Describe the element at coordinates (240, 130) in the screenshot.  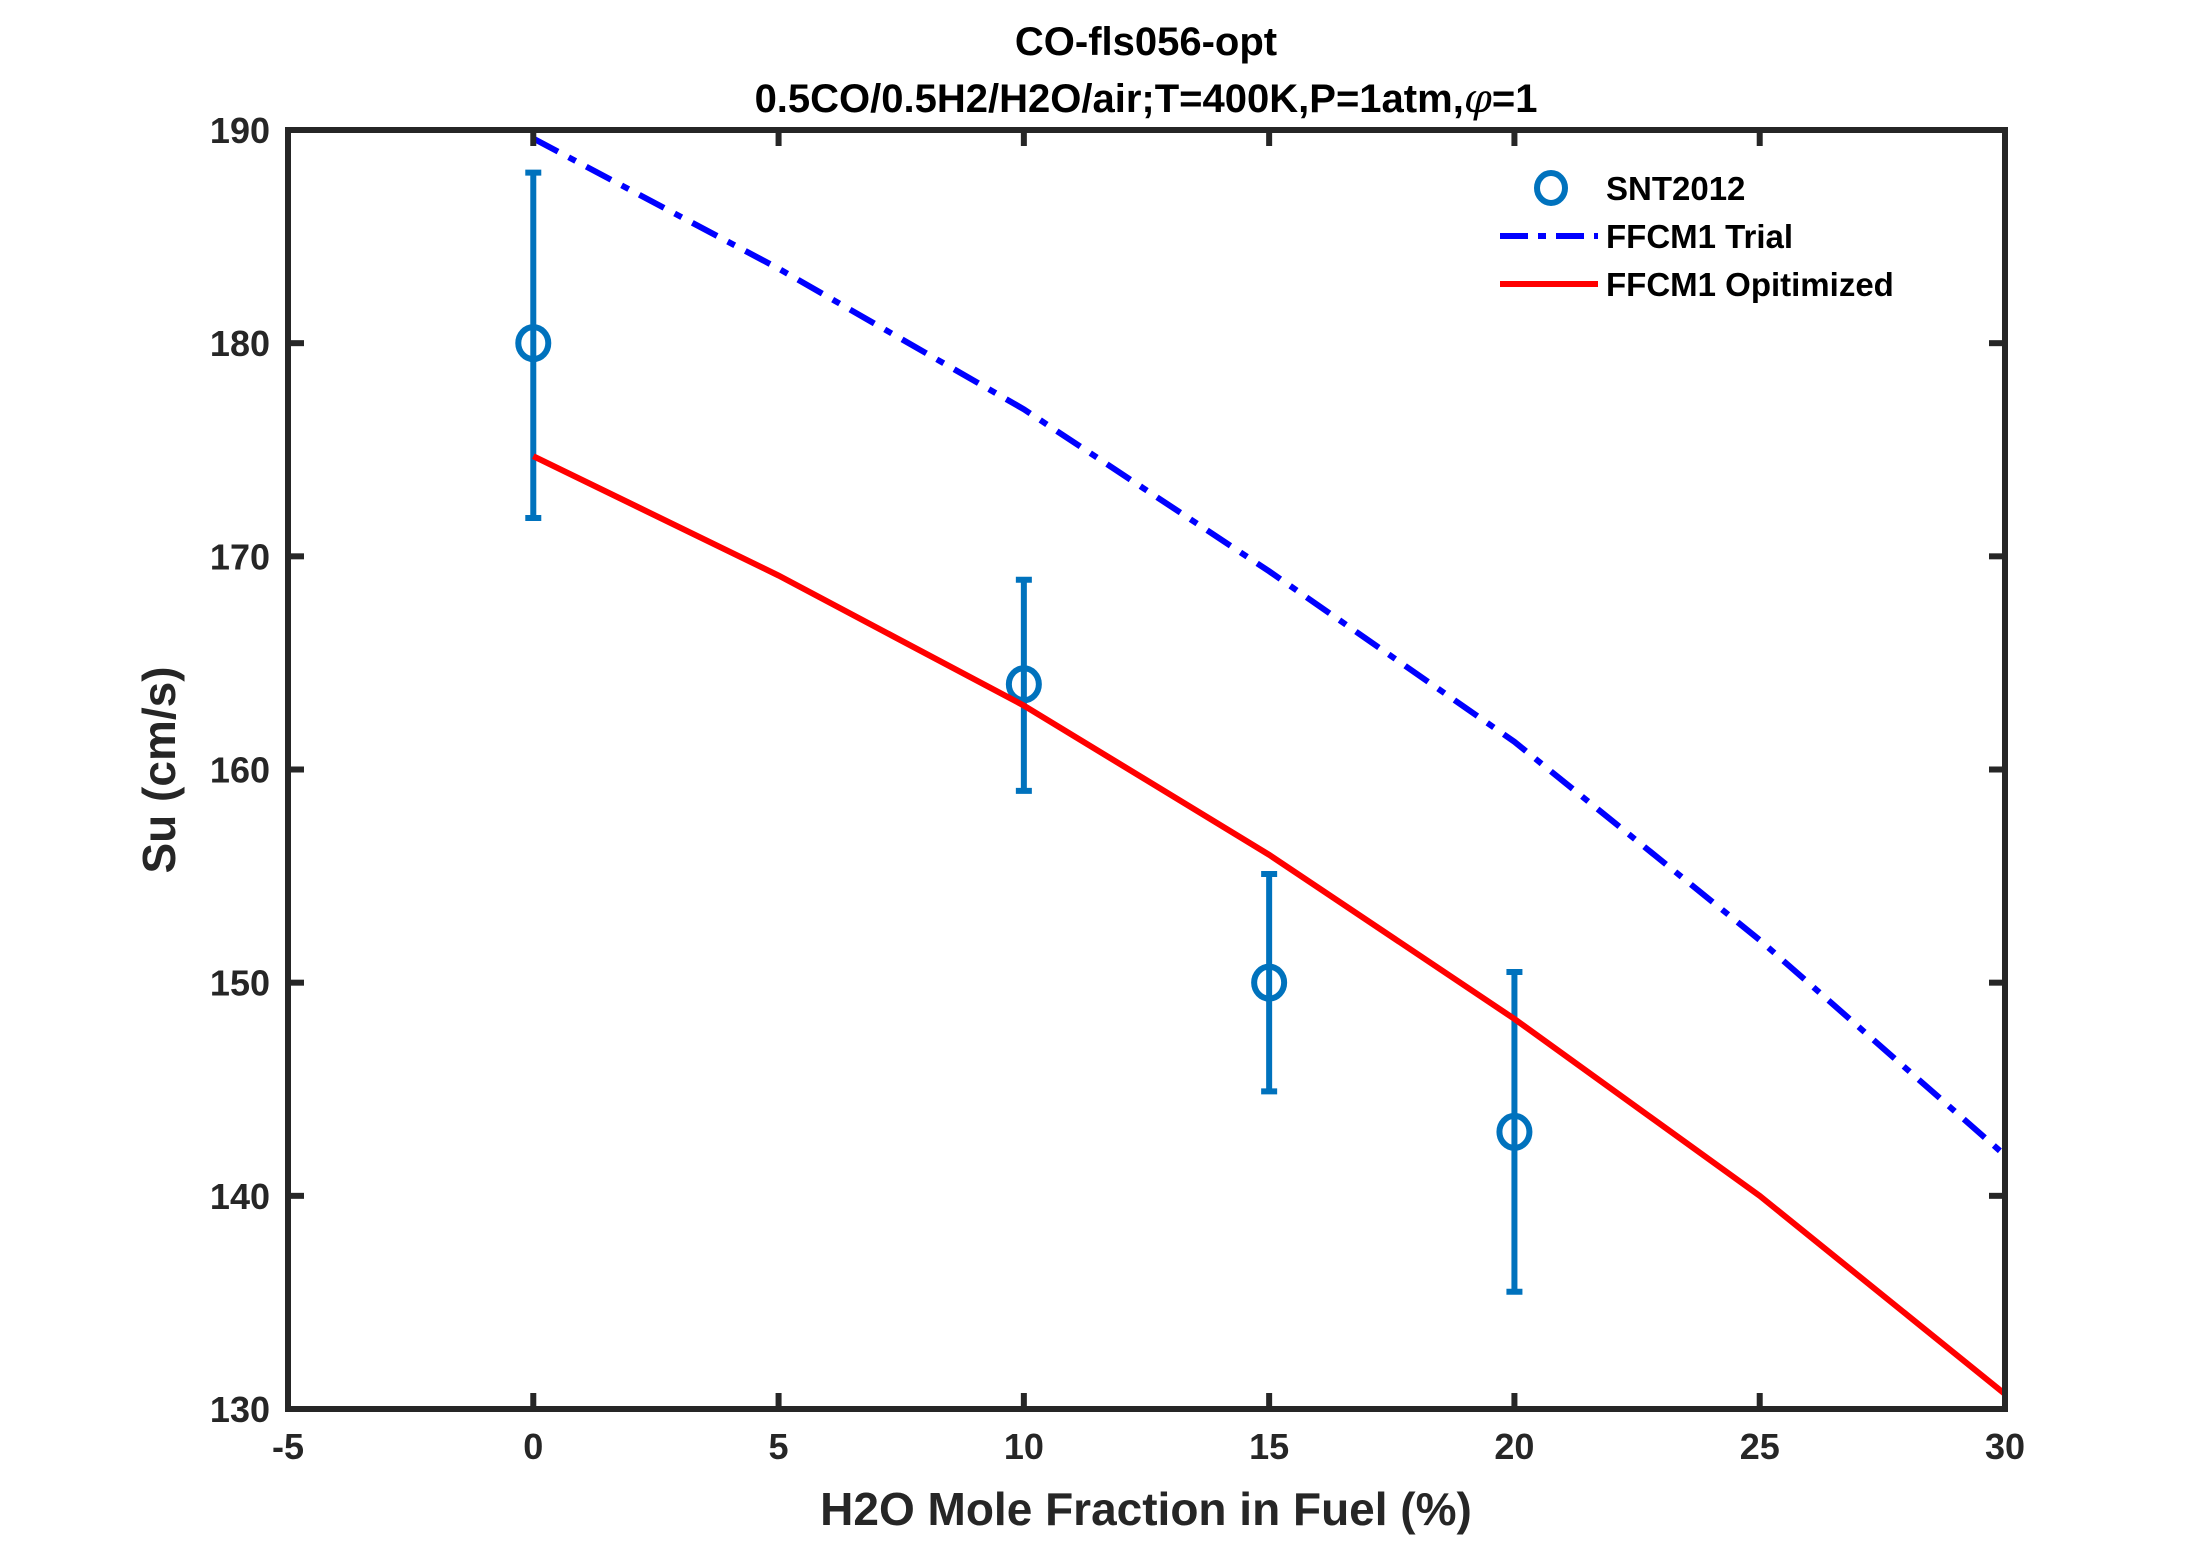
I see `y-tick-label: 190` at that location.